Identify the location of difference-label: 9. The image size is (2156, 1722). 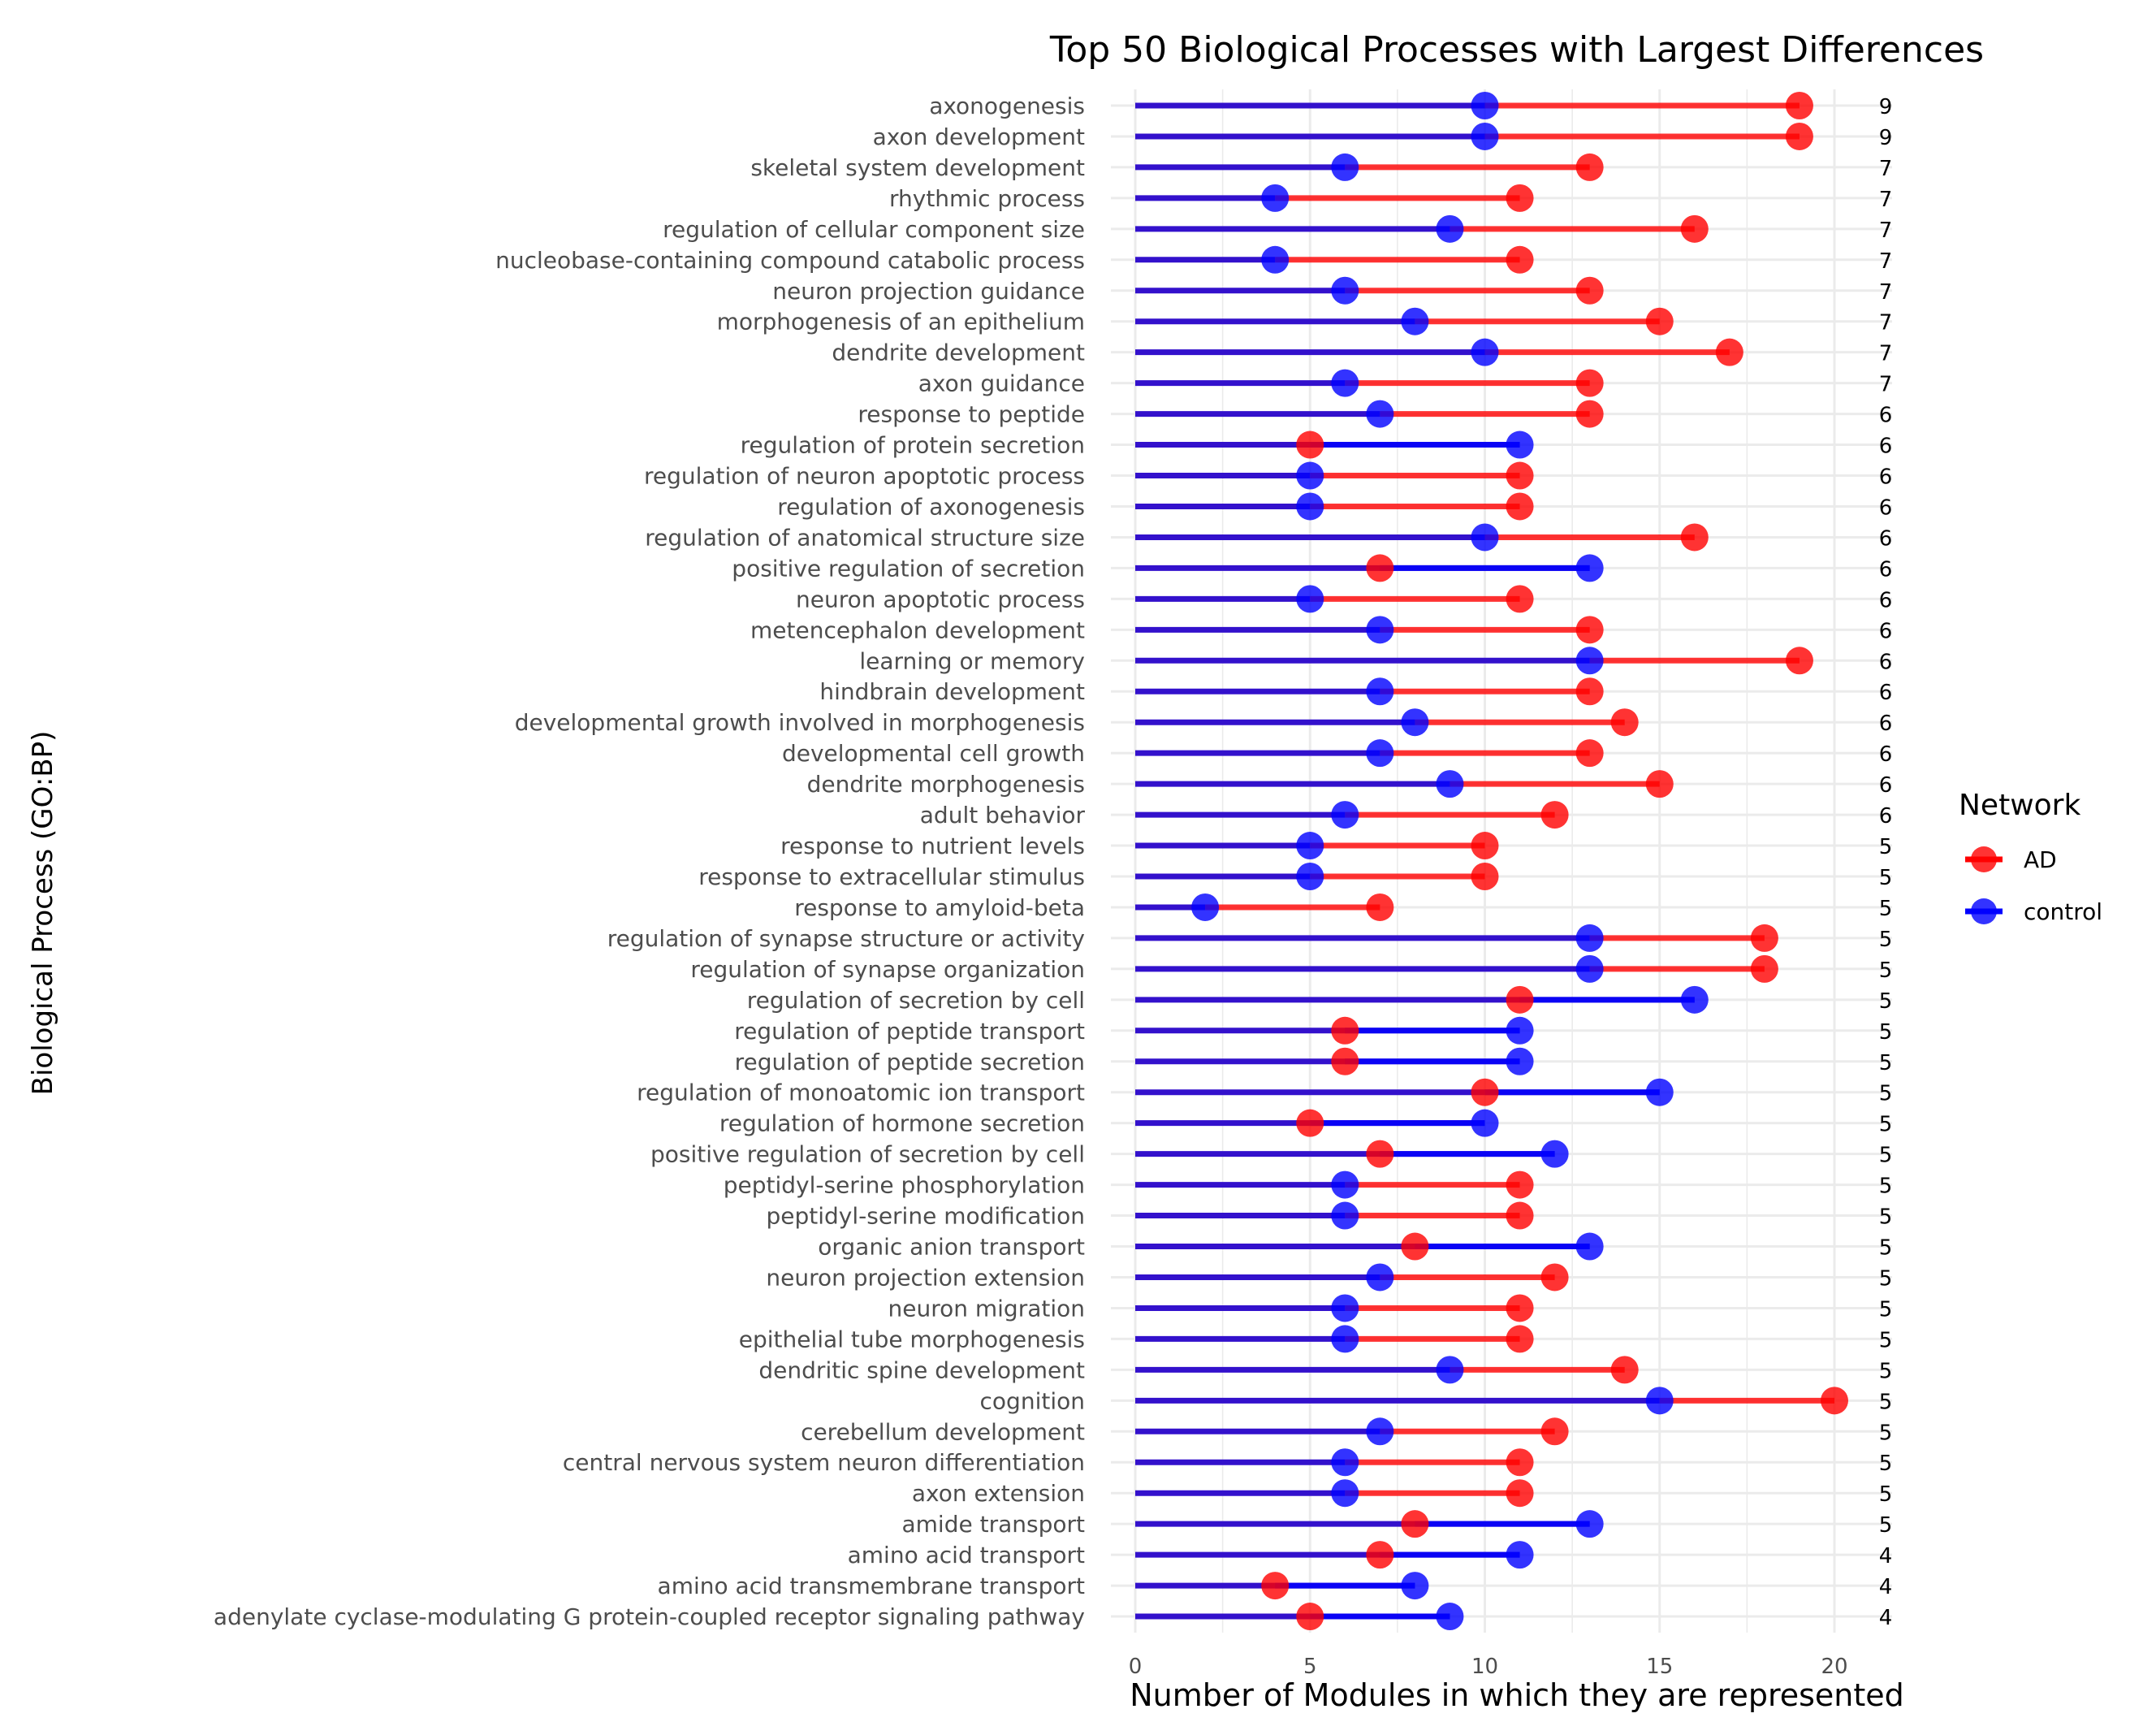
(1886, 138).